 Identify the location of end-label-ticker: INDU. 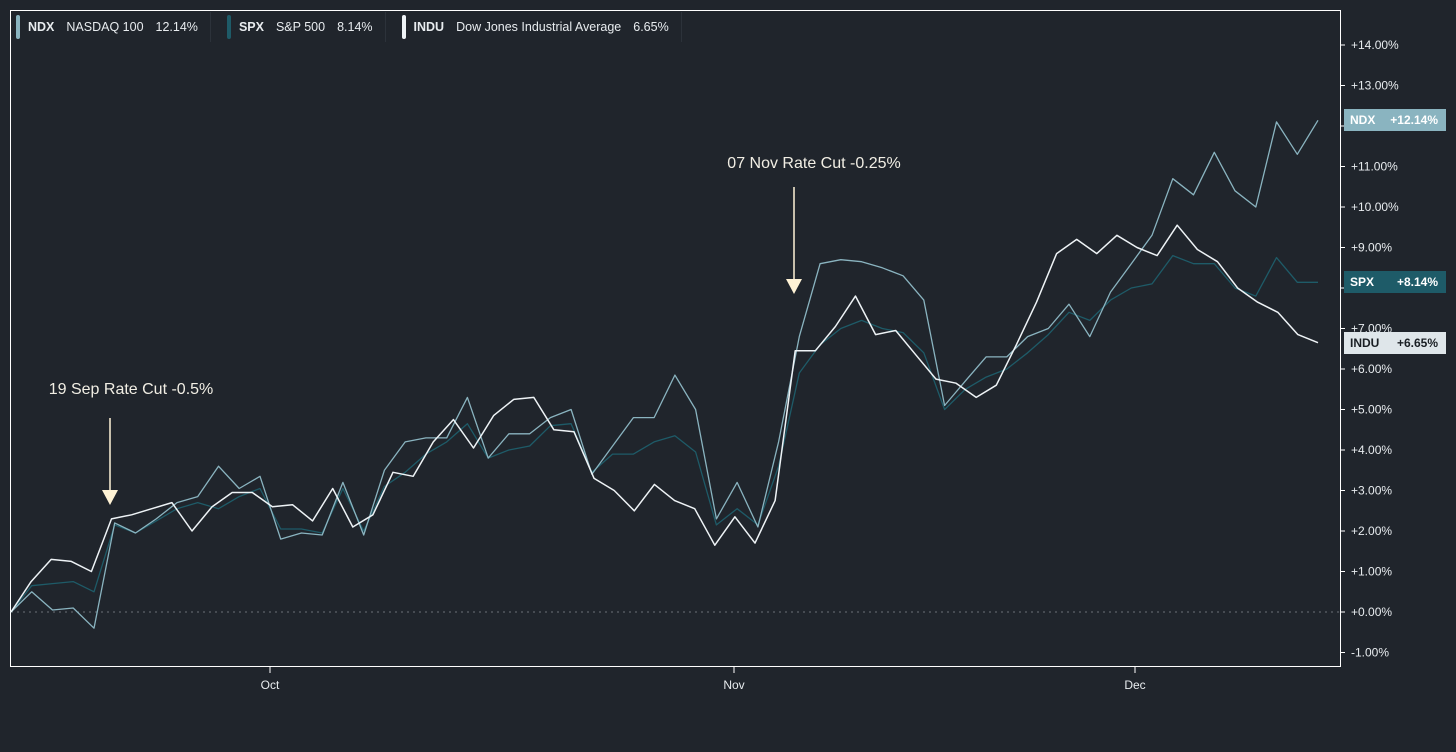
(1365, 342).